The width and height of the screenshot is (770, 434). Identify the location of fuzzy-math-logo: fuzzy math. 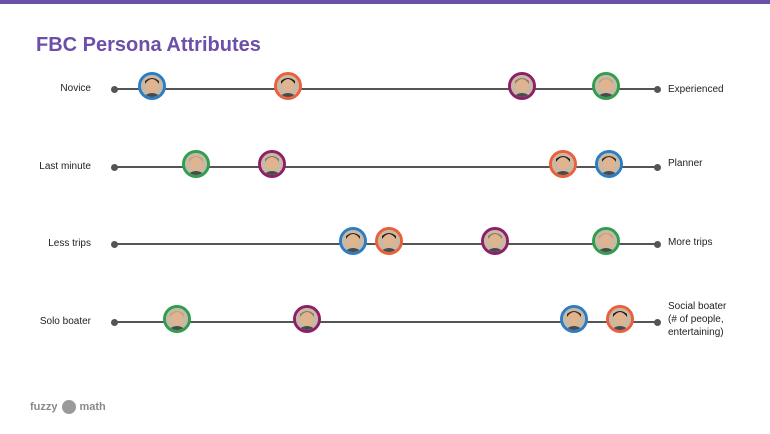
(68, 407).